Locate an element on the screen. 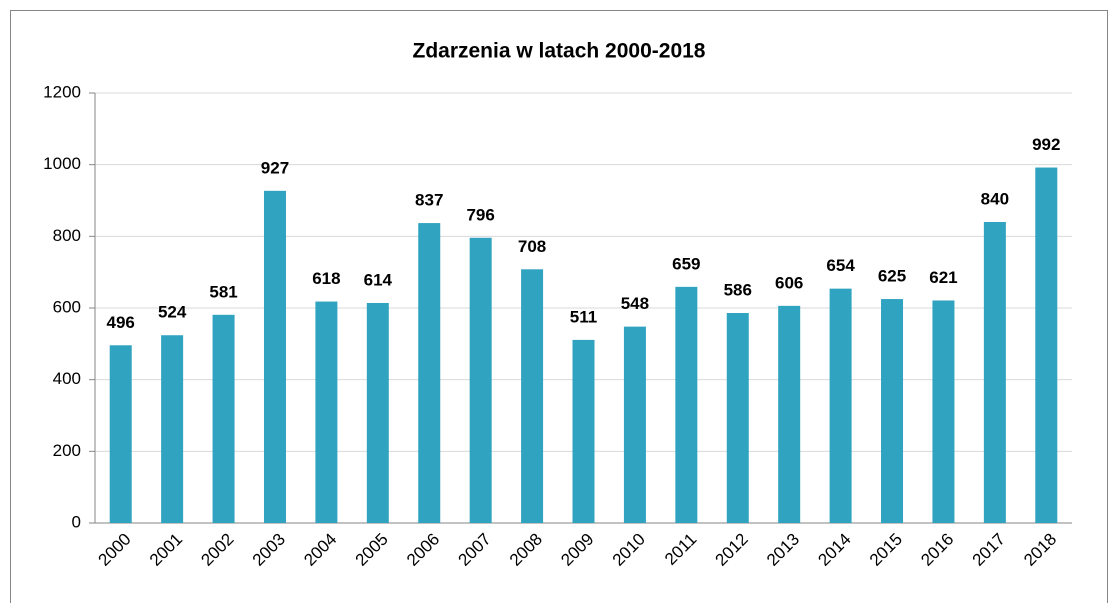 This screenshot has height=603, width=1119. data-label: 625 is located at coordinates (892, 276).